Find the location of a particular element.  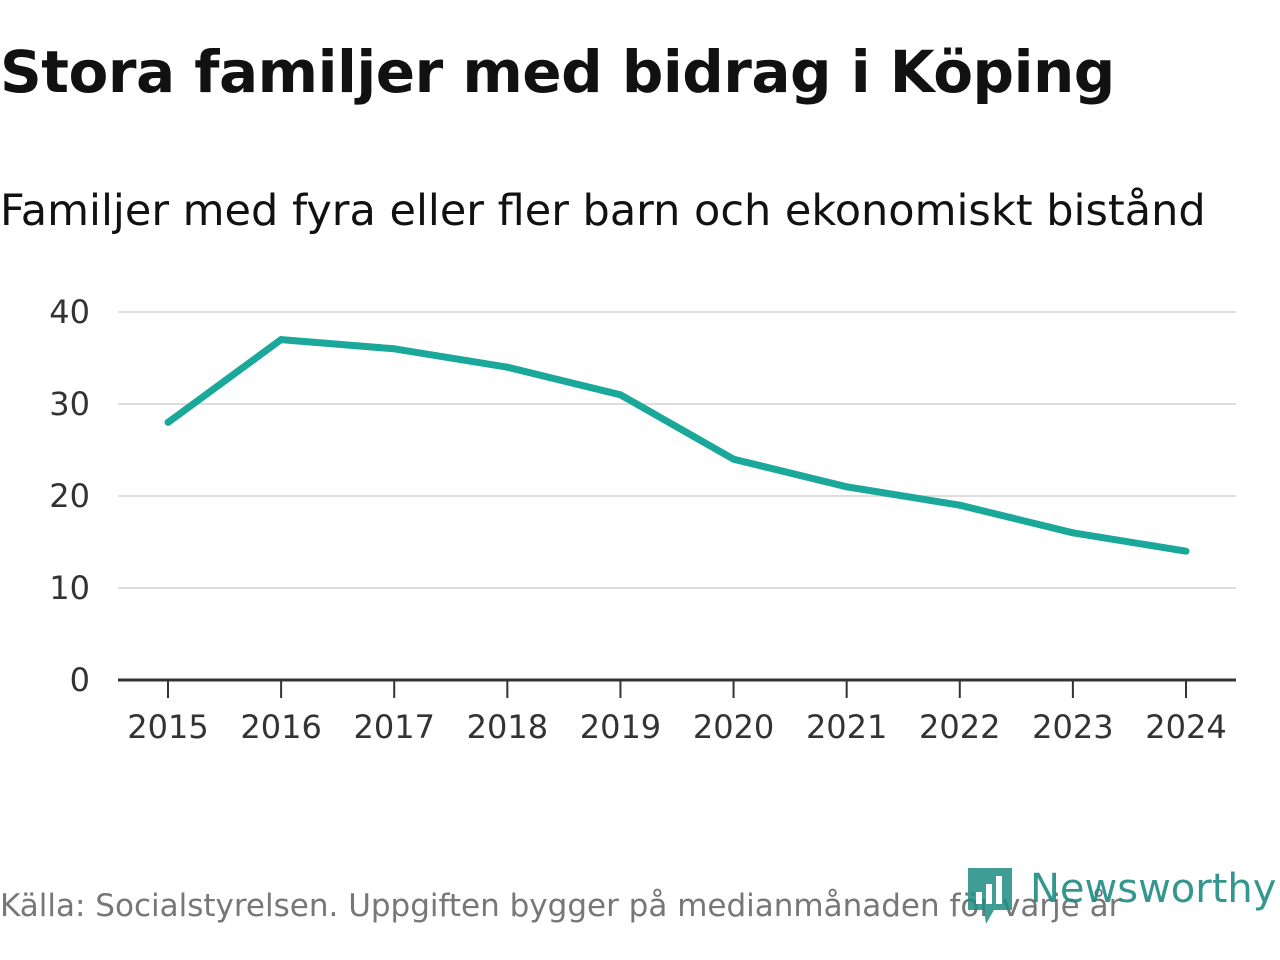

x-tick-label: 2023 is located at coordinates (1072, 727).